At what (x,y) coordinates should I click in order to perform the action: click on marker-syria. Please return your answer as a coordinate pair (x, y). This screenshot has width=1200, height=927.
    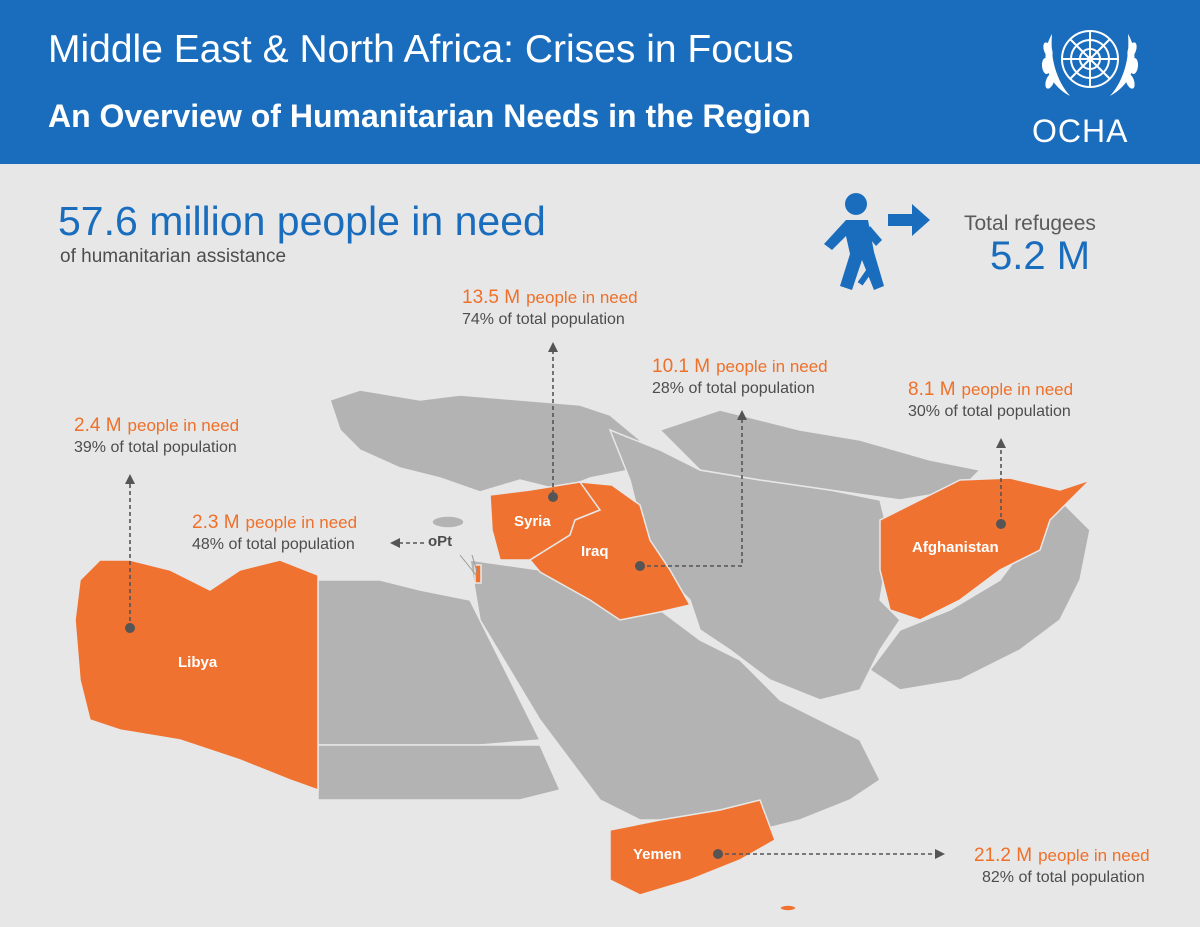
    Looking at the image, I should click on (553, 497).